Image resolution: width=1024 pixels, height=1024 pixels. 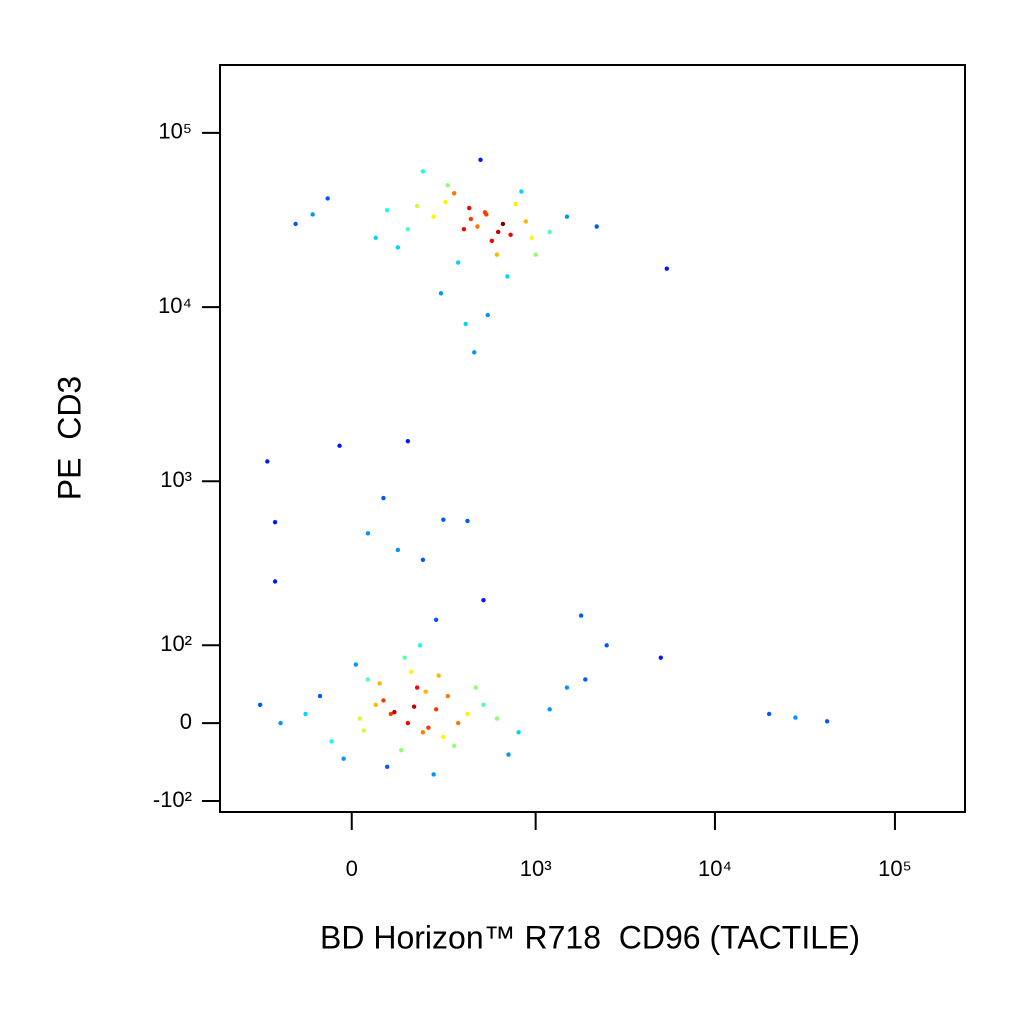 I want to click on x-tick-label: 0, so click(x=352, y=868).